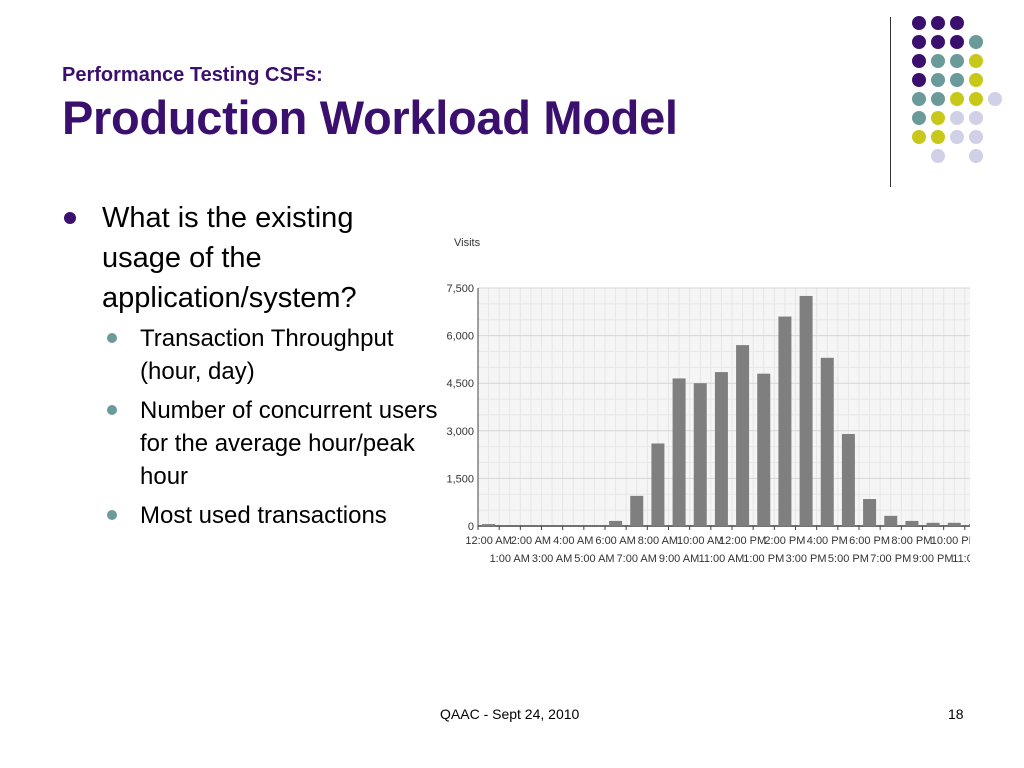 This screenshot has height=768, width=1024. Describe the element at coordinates (460, 384) in the screenshot. I see `y-tick-label: 4,500` at that location.